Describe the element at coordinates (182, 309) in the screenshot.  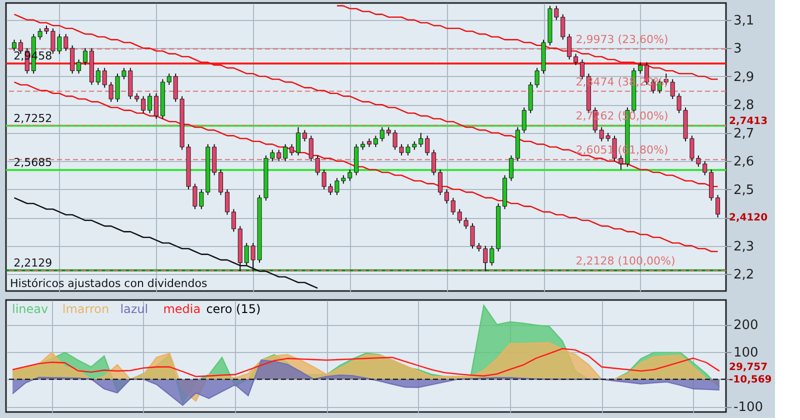
I see `text: media` at that location.